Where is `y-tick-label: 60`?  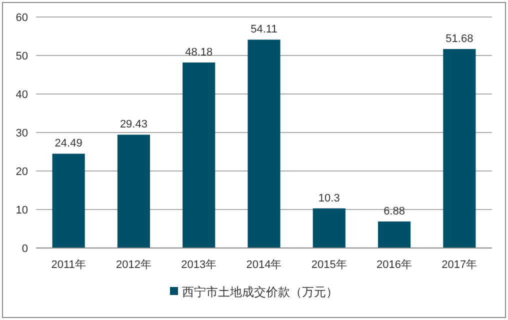
y-tick-label: 60 is located at coordinates (22, 18).